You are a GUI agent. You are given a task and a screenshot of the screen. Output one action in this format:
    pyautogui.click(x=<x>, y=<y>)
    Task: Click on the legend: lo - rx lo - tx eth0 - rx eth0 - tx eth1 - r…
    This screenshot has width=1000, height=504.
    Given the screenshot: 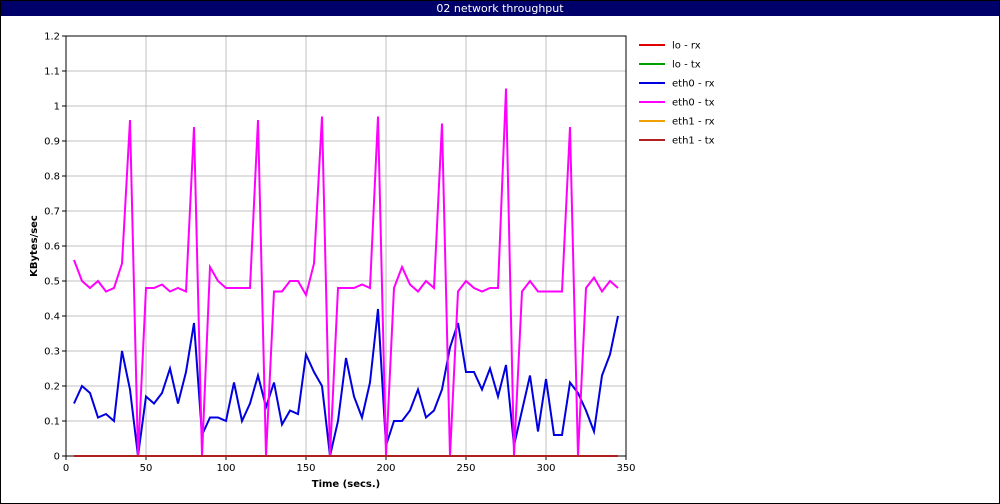 What is the action you would take?
    pyautogui.click(x=677, y=94)
    